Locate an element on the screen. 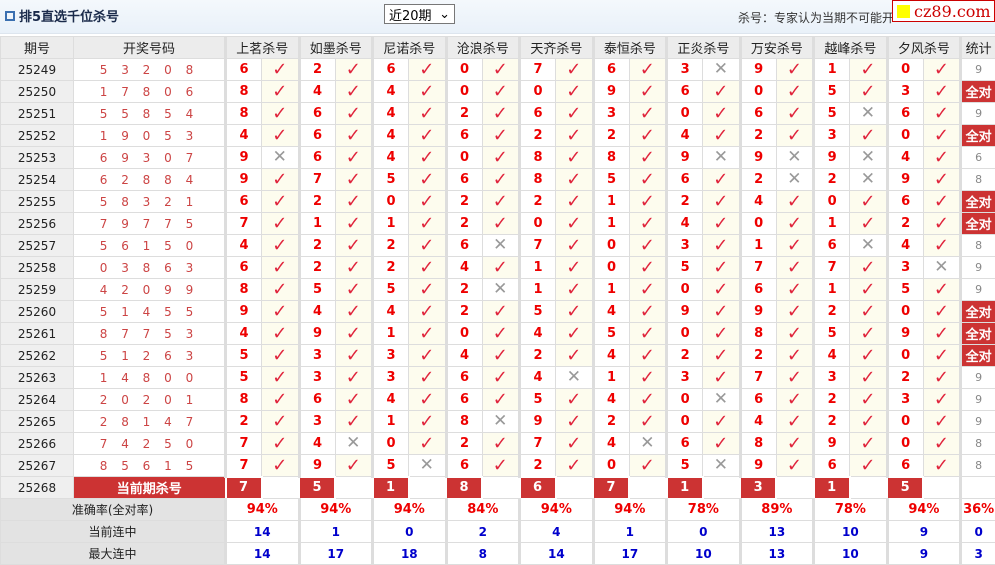 This screenshot has height=565, width=995. column-header-expert: 如墨杀号 is located at coordinates (336, 48).